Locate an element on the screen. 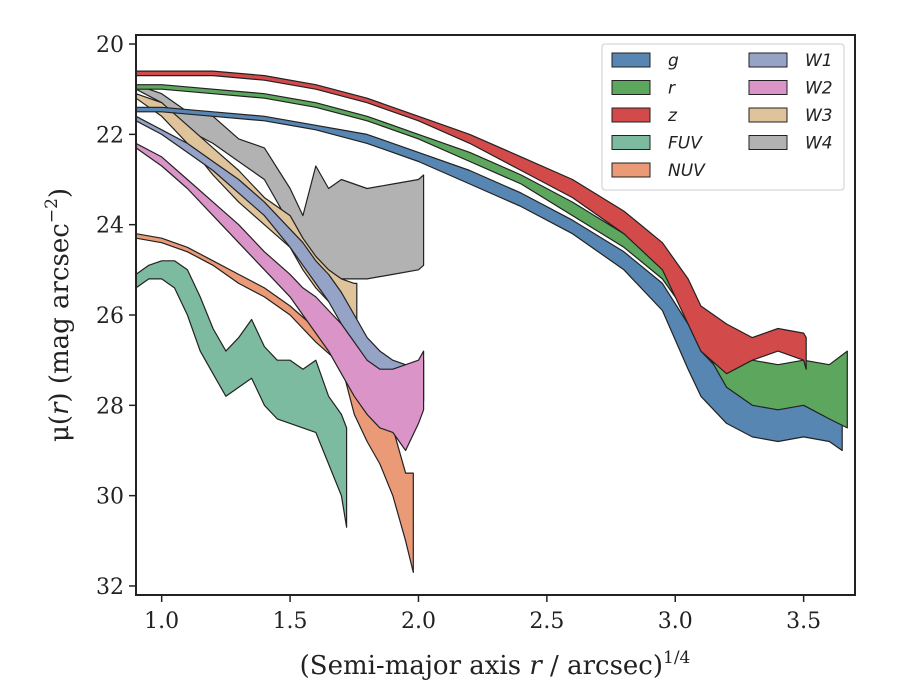  y-axis-title-var: r is located at coordinates (60, 408).